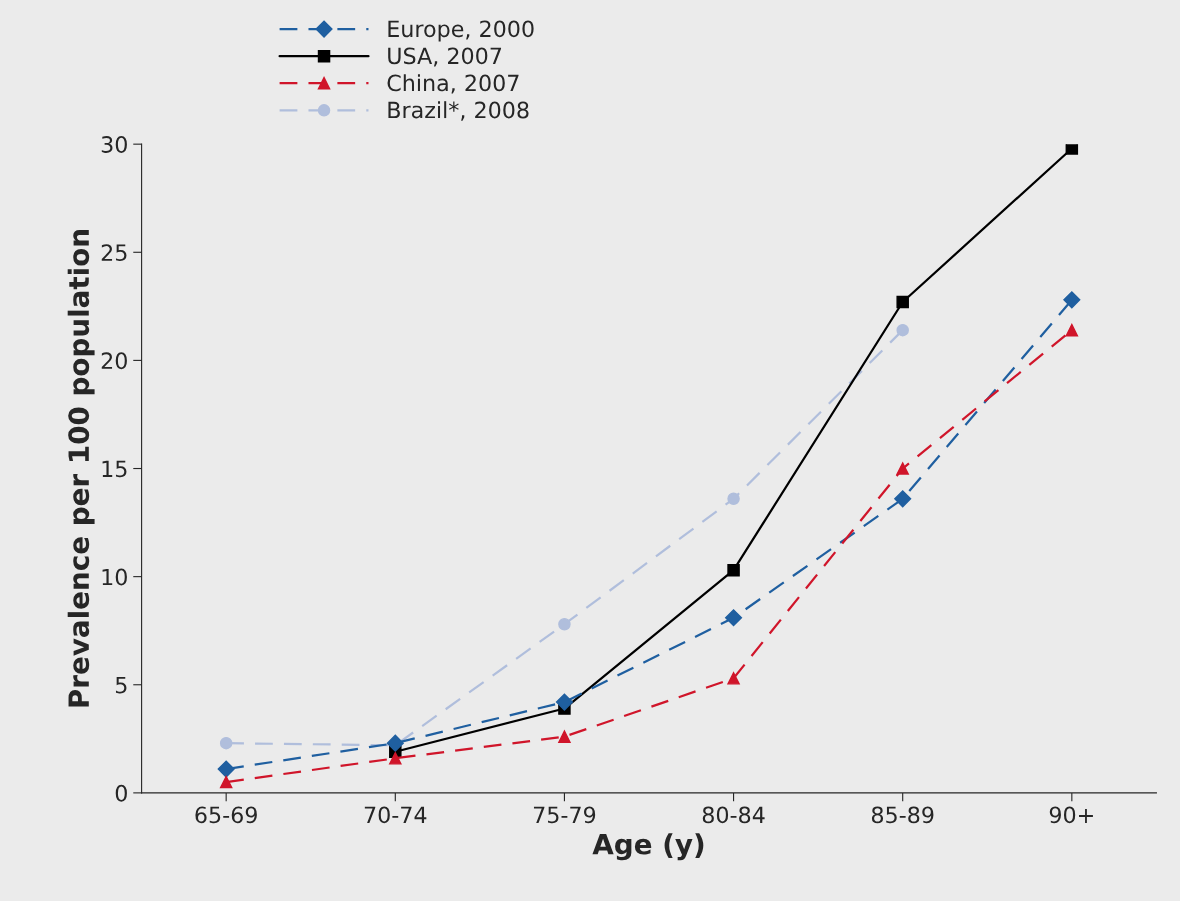  What do you see at coordinates (564, 815) in the screenshot?
I see `x-tick-label: 75-79` at bounding box center [564, 815].